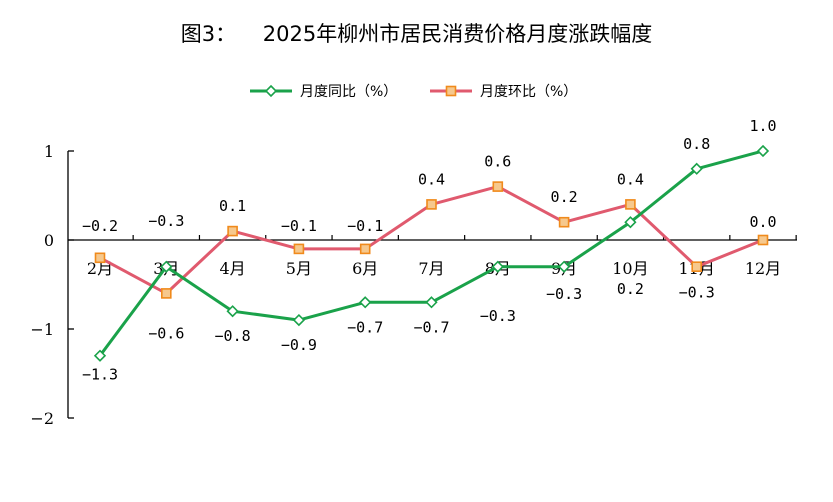 Image resolution: width=833 pixels, height=502 pixels. I want to click on x-tick-label: 10月, so click(630, 268).